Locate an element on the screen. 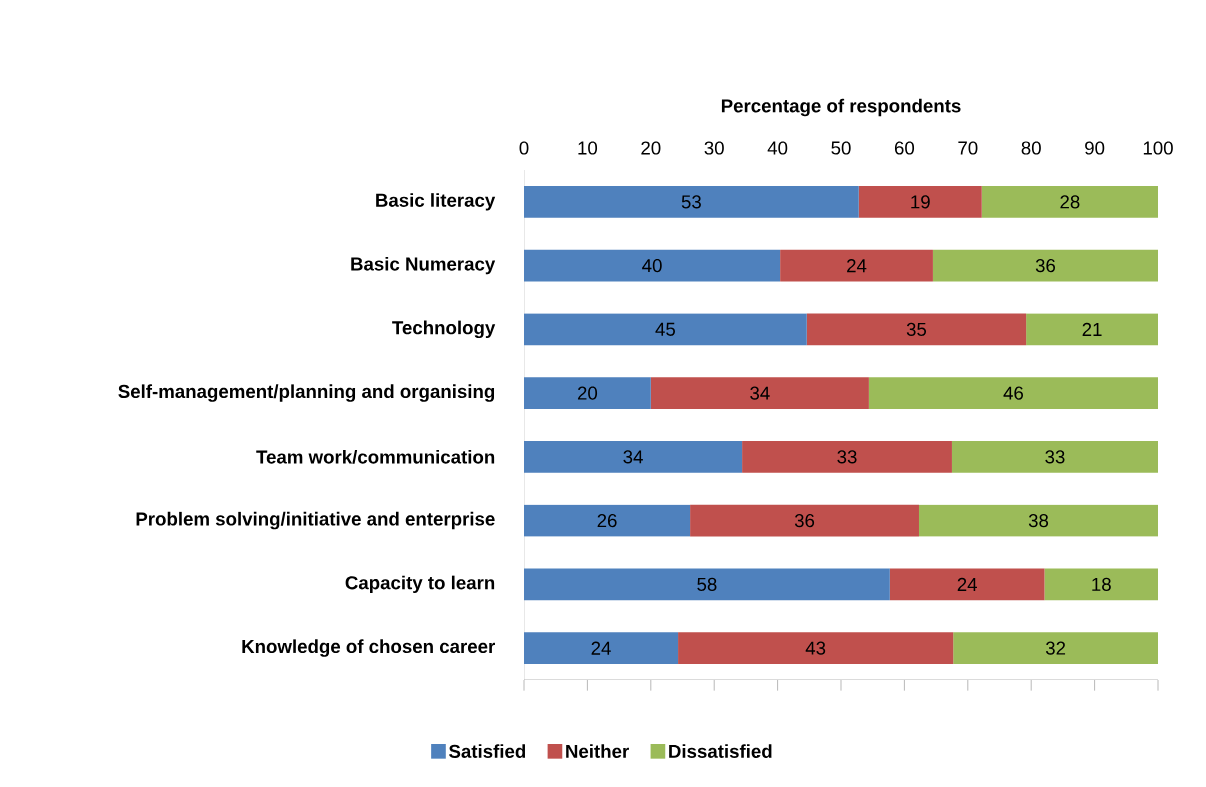 This screenshot has width=1206, height=787. x-tick-label: 10 is located at coordinates (588, 148).